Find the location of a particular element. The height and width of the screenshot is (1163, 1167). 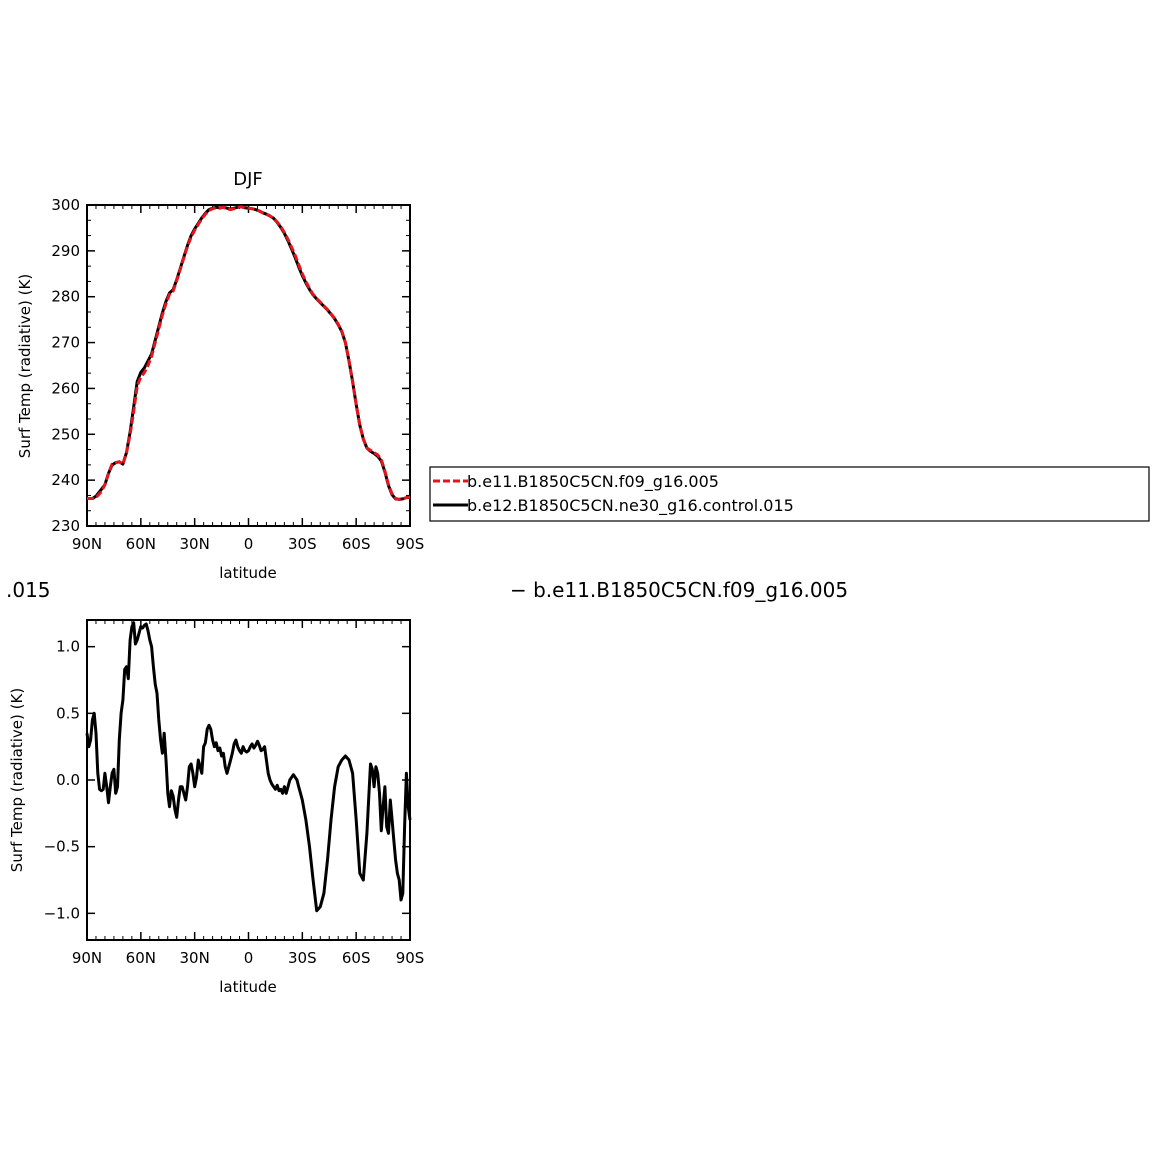

y-tick-label: 250 is located at coordinates (65, 434).